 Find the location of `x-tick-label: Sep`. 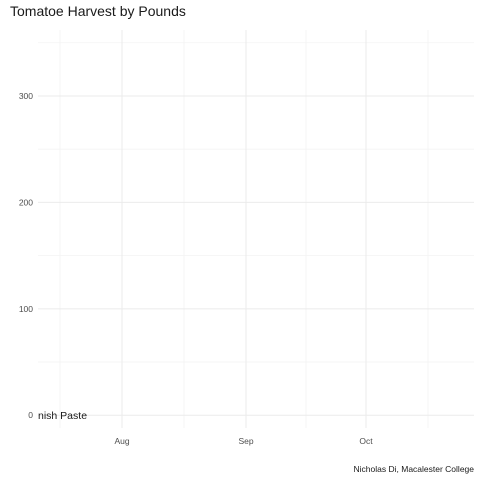

x-tick-label: Sep is located at coordinates (245, 441).